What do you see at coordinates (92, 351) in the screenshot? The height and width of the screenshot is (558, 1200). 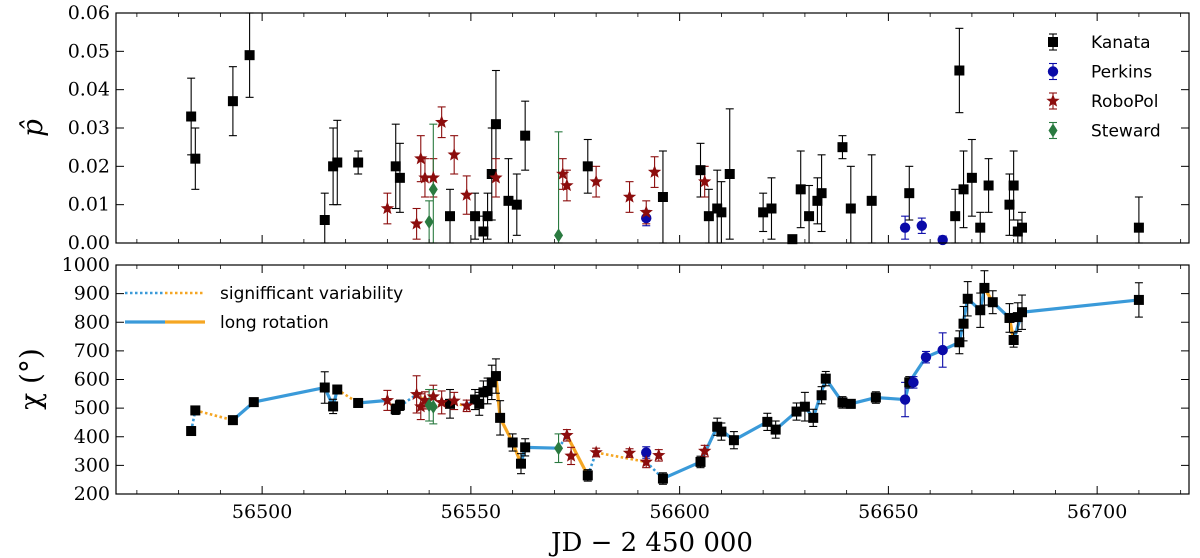 I see `y-tick-label: 700` at bounding box center [92, 351].